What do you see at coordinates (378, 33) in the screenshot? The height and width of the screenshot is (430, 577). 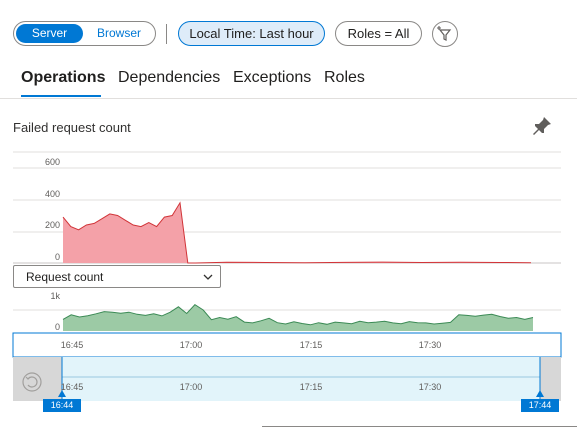 I see `roles-filter: Roles = All` at bounding box center [378, 33].